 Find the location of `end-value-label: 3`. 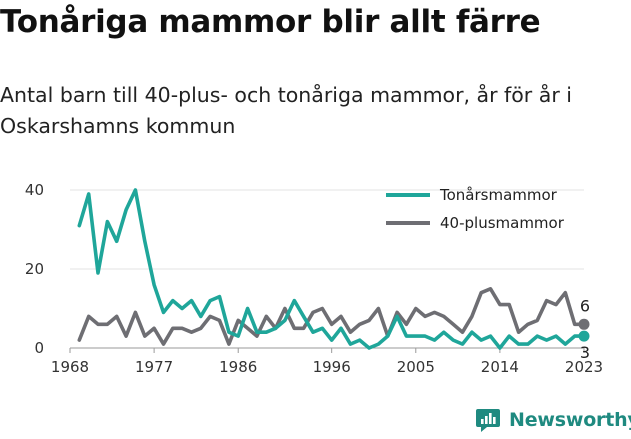

end-value-label: 3 is located at coordinates (585, 352).